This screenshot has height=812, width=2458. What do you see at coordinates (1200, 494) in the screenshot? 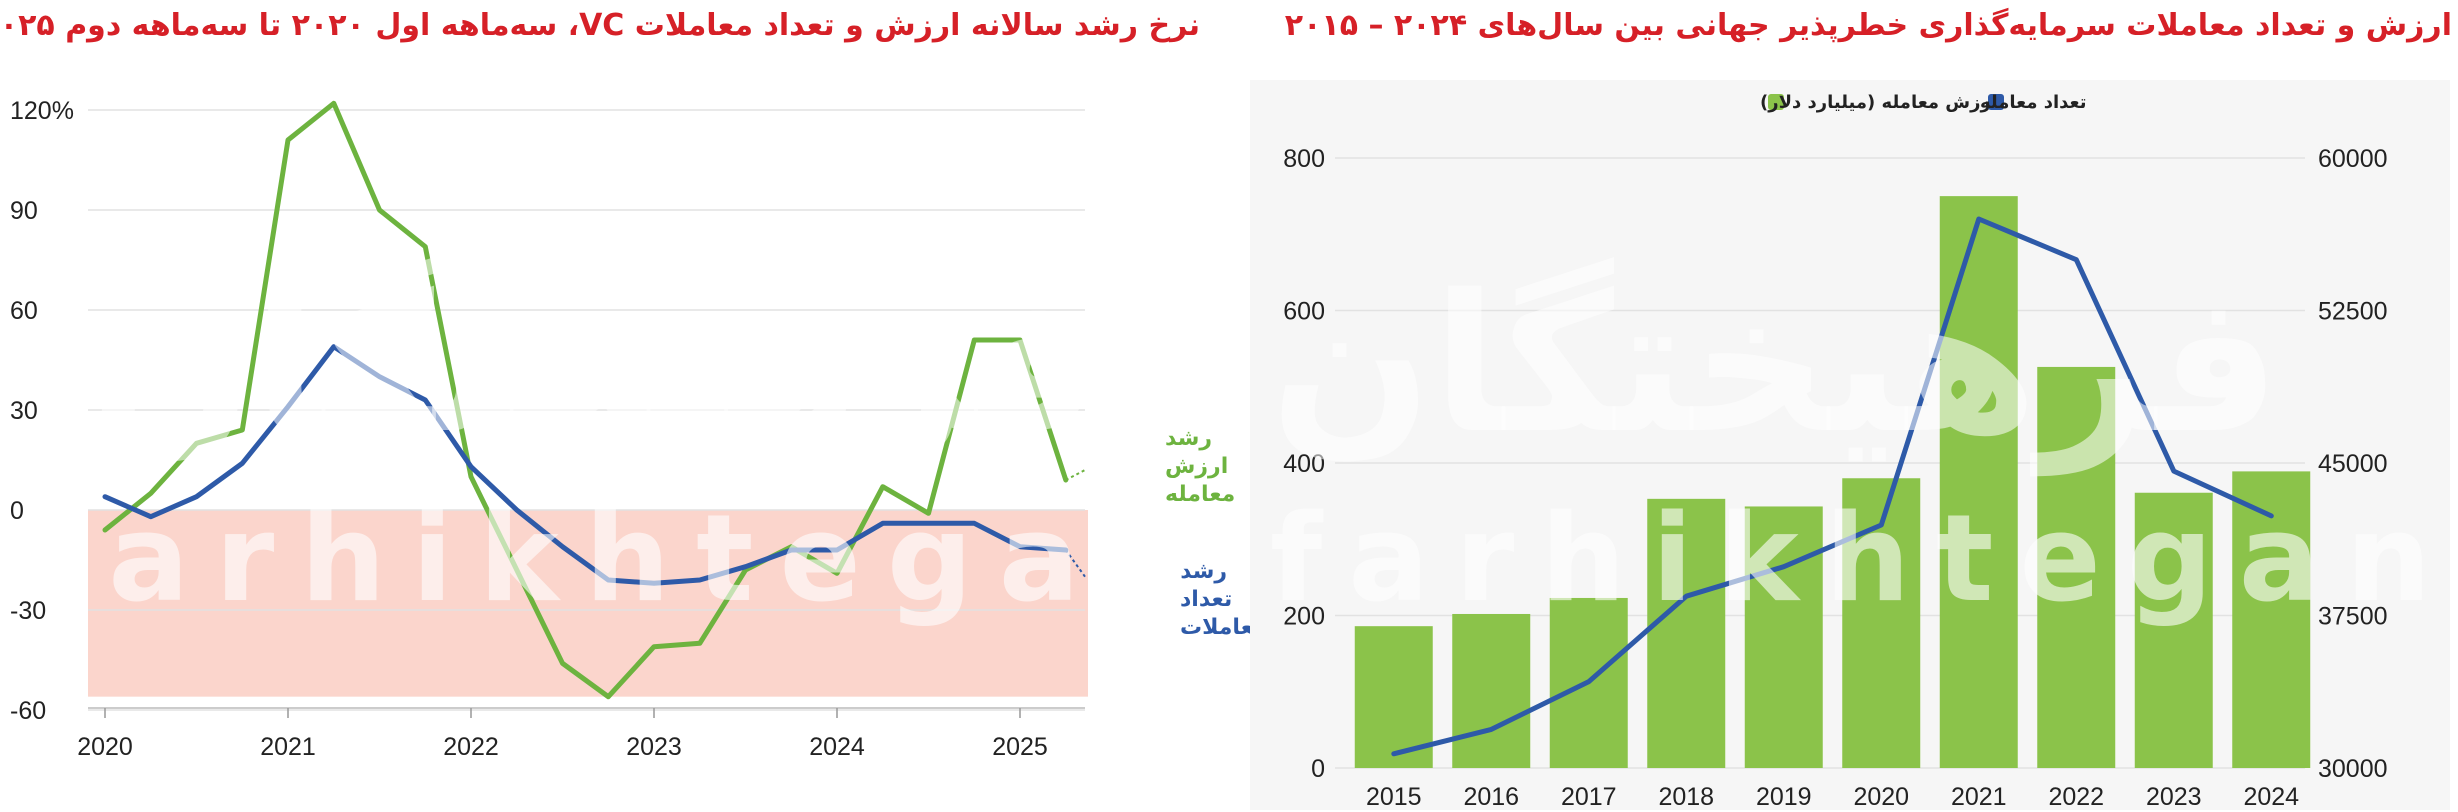
I see `value-growth-series-label: معامله` at bounding box center [1200, 494].